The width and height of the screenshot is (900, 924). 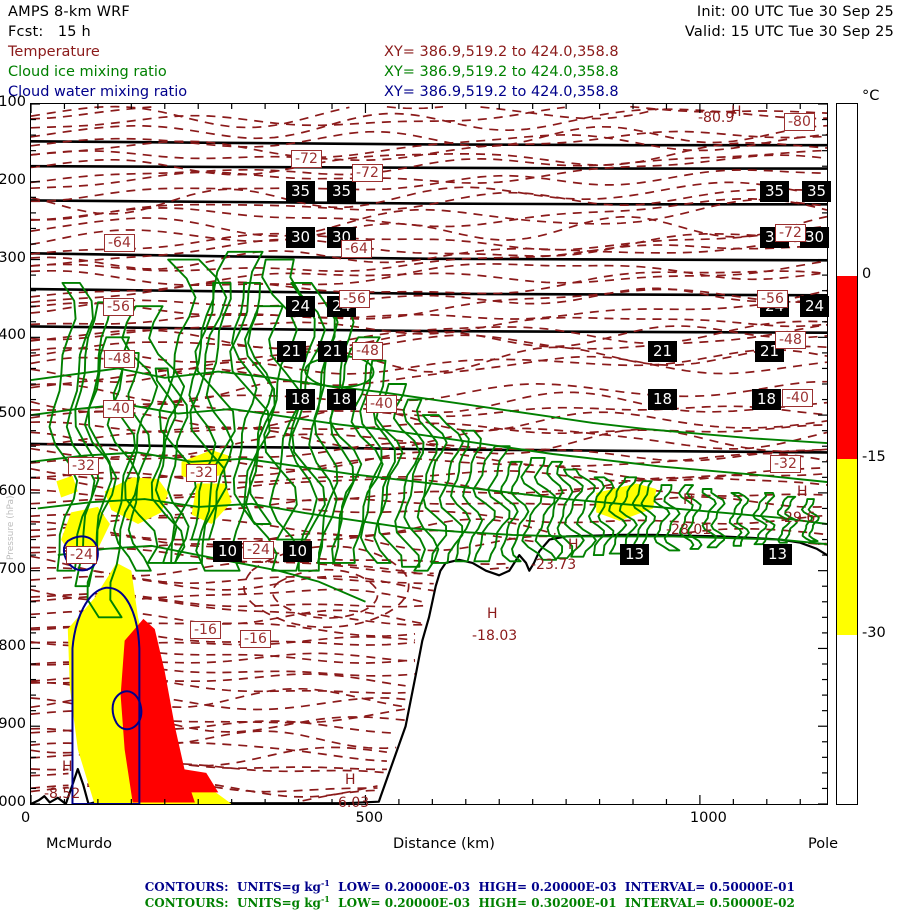 I want to click on wind-label-21-12: 21, so click(x=292, y=351).